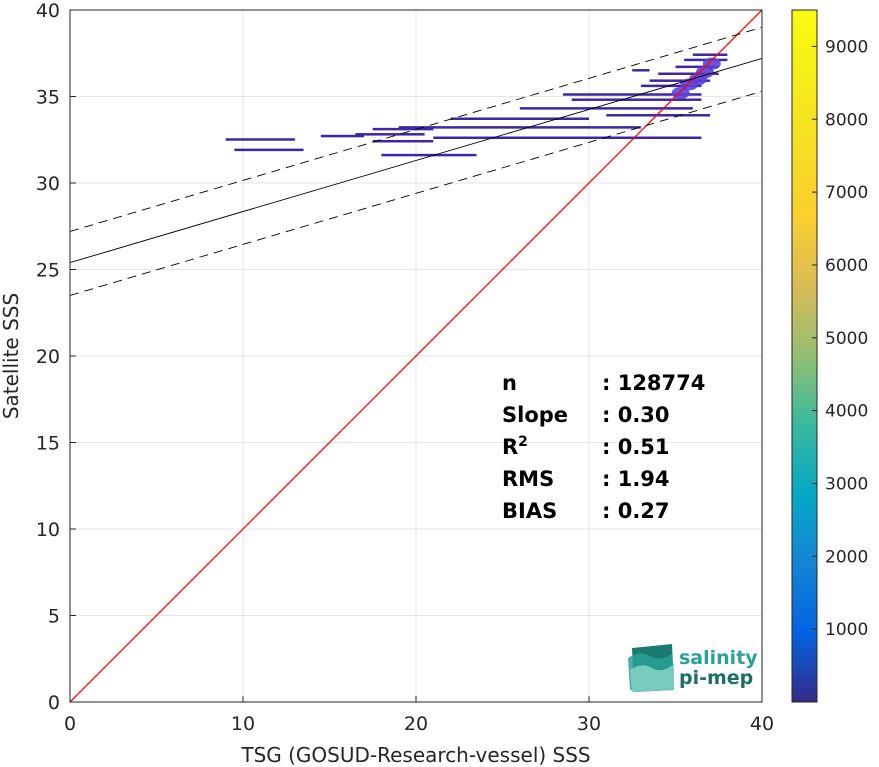 The image size is (879, 767). What do you see at coordinates (416, 724) in the screenshot?
I see `x-tick-label: 20` at bounding box center [416, 724].